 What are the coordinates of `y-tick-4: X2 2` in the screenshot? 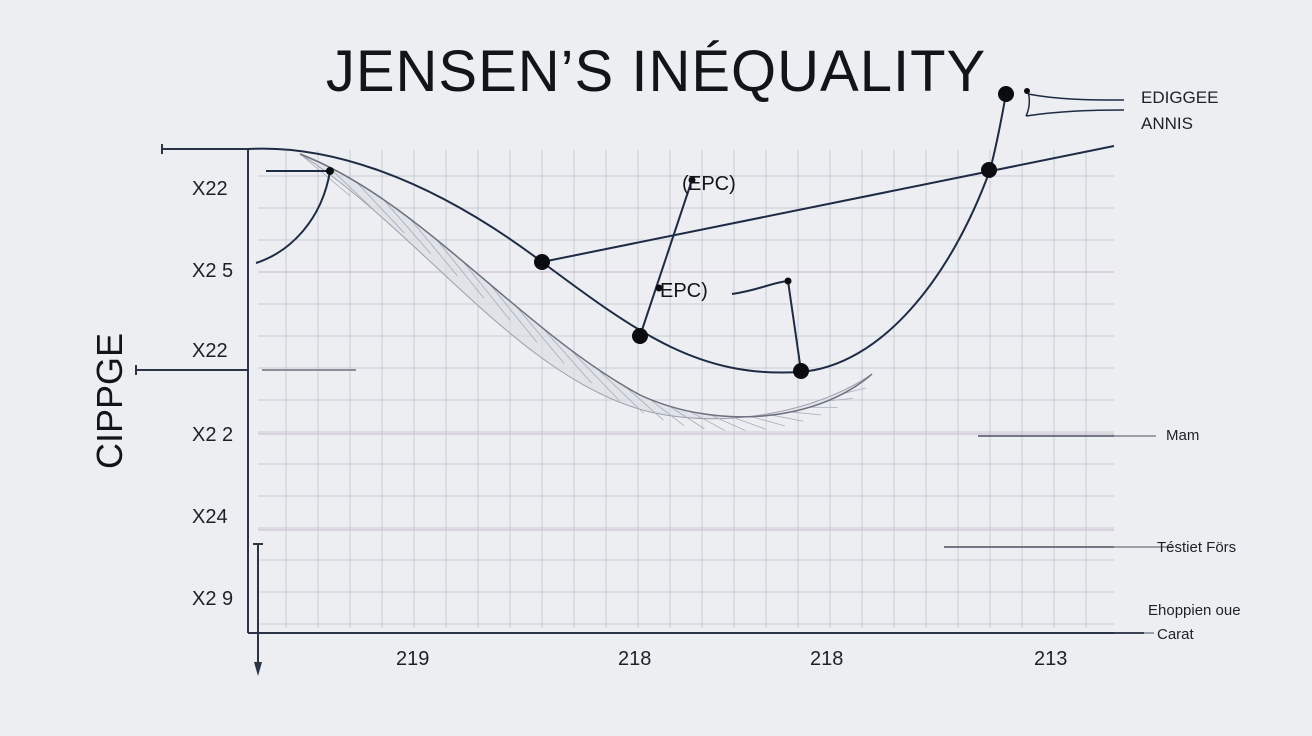 It's located at (213, 435).